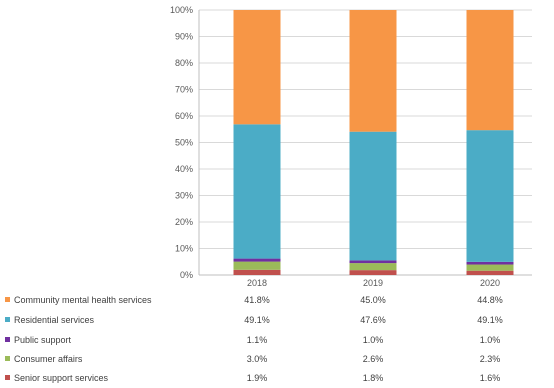  I want to click on y-tick-label: 50%, so click(184, 143).